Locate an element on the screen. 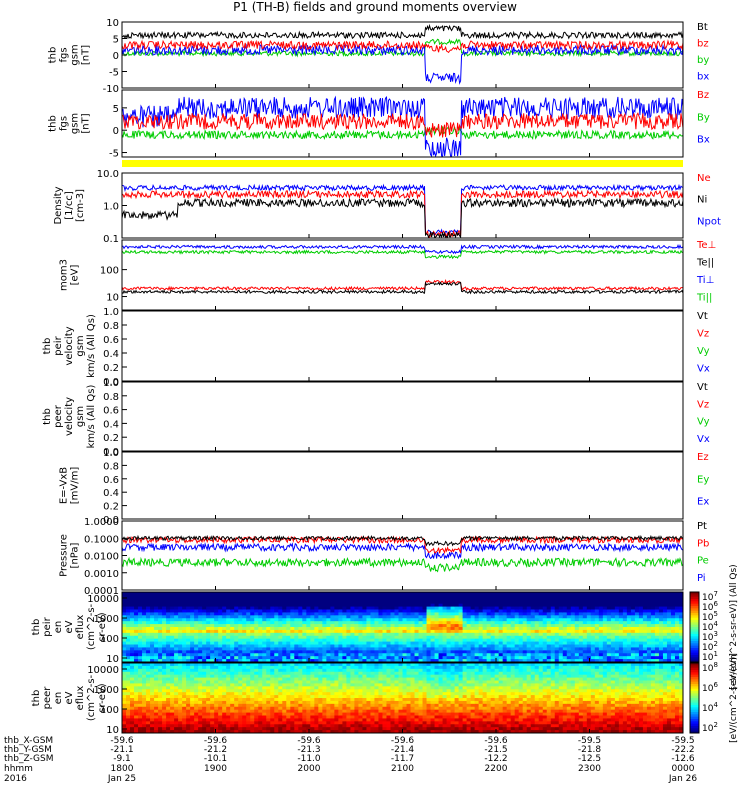  xtick-label: -12.6 is located at coordinates (683, 759).